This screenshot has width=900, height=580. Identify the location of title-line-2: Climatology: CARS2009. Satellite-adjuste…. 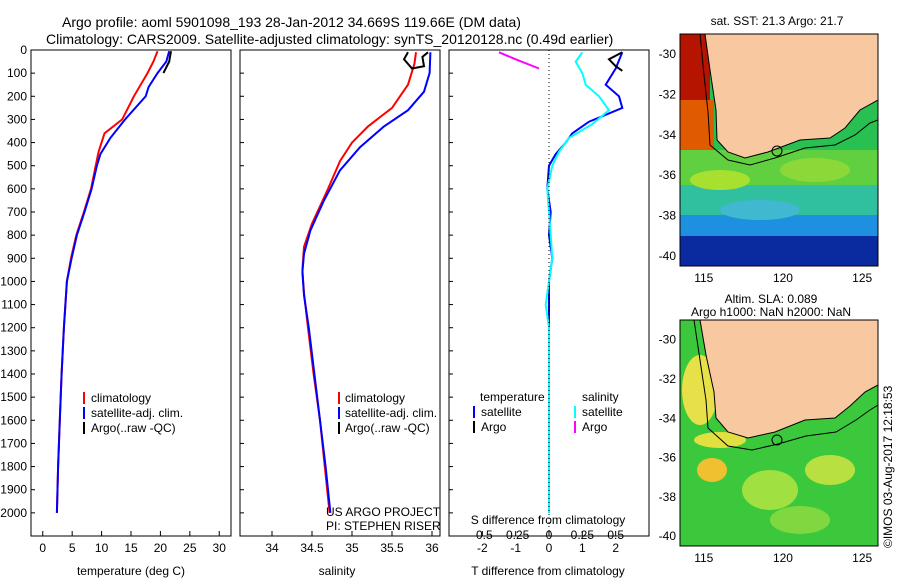
(330, 39).